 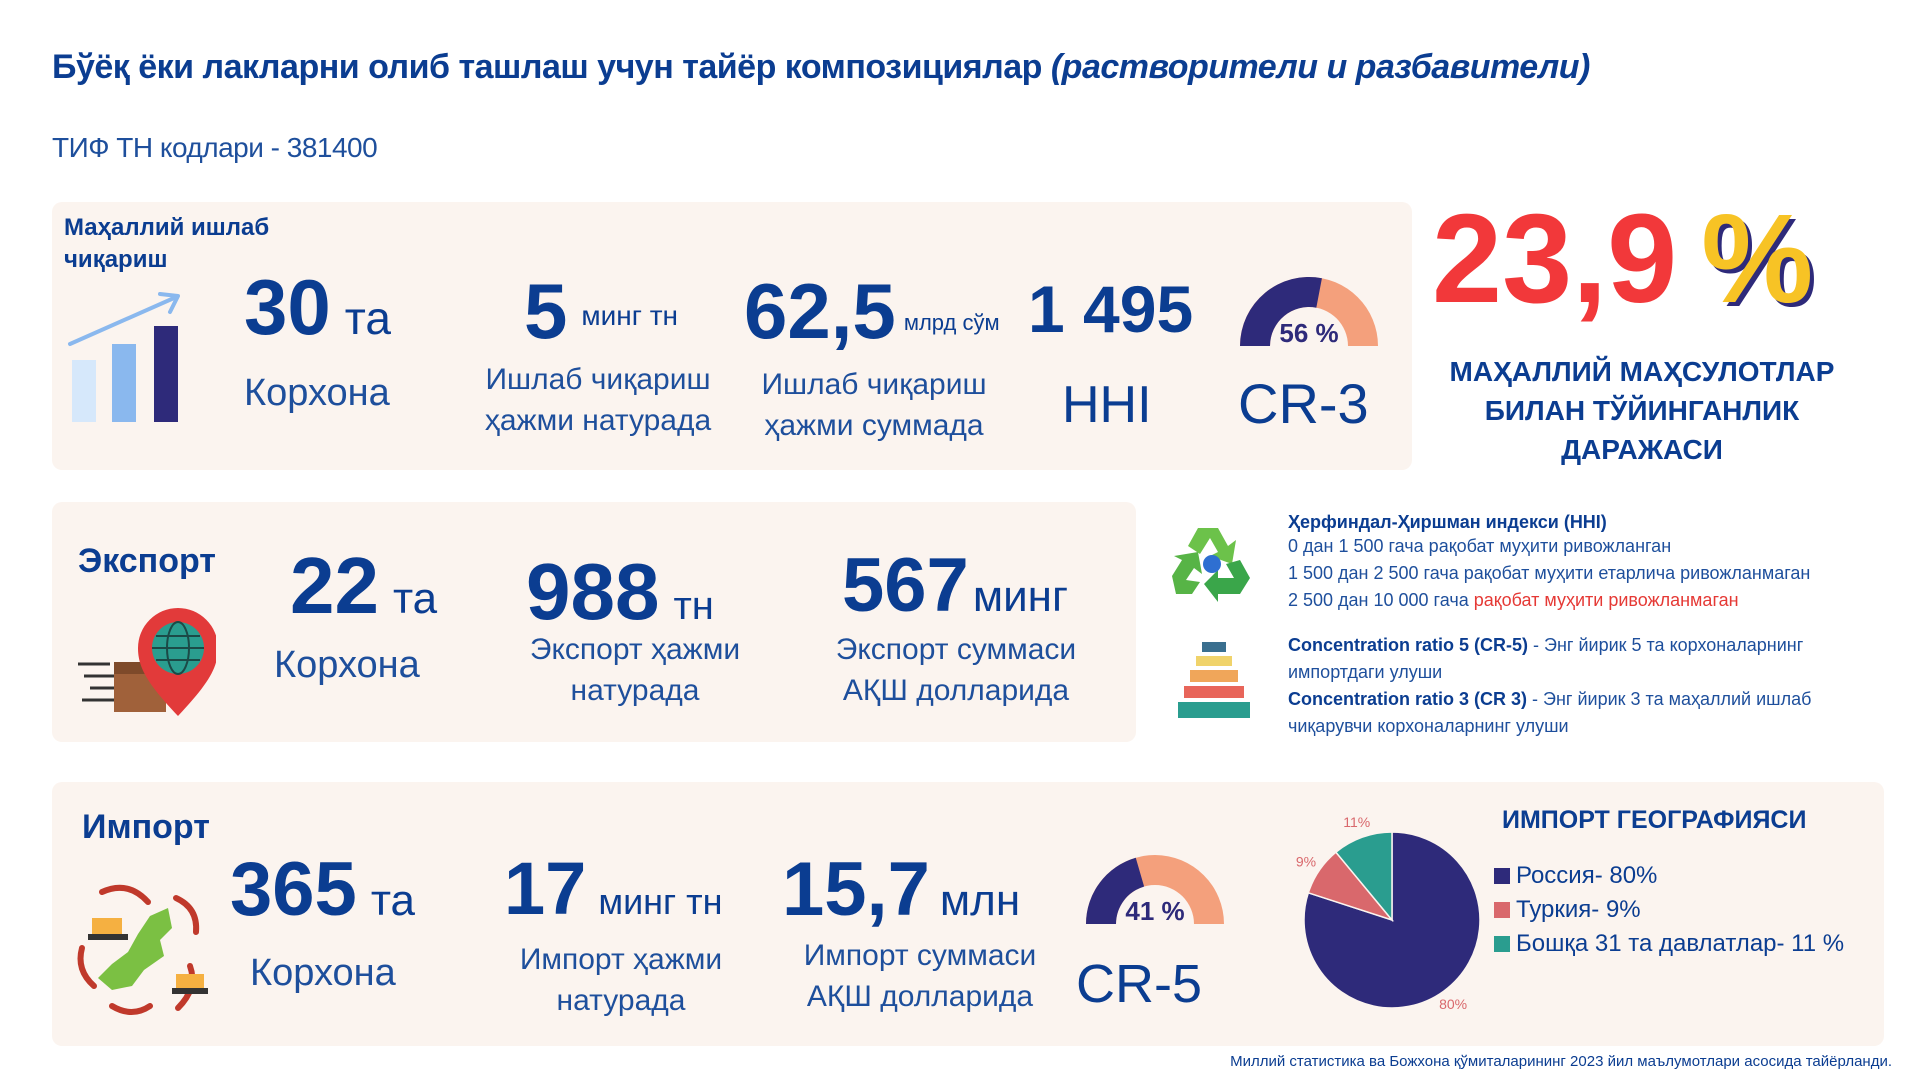 I want to click on export-enterprises-value: 22 та, so click(x=364, y=585).